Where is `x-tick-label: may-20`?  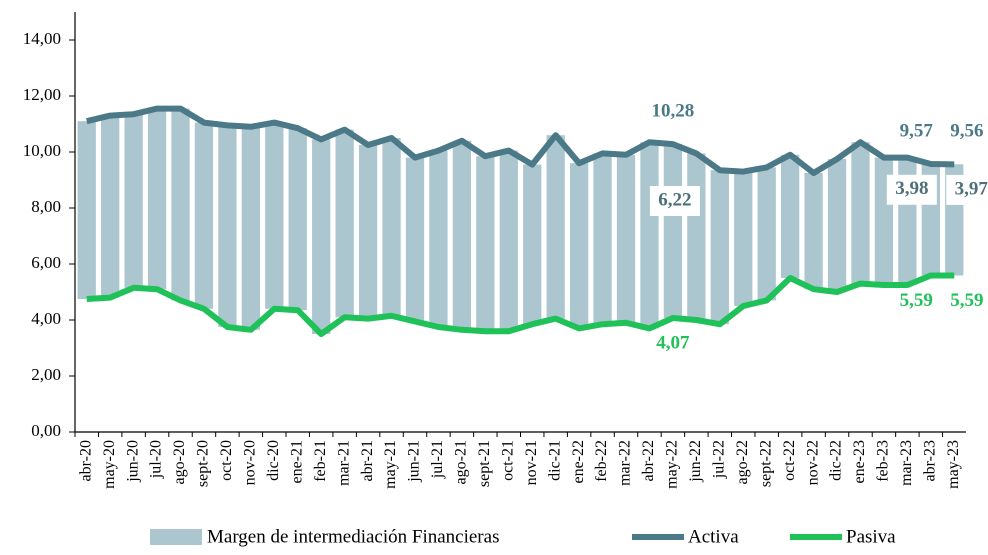 x-tick-label: may-20 is located at coordinates (109, 464).